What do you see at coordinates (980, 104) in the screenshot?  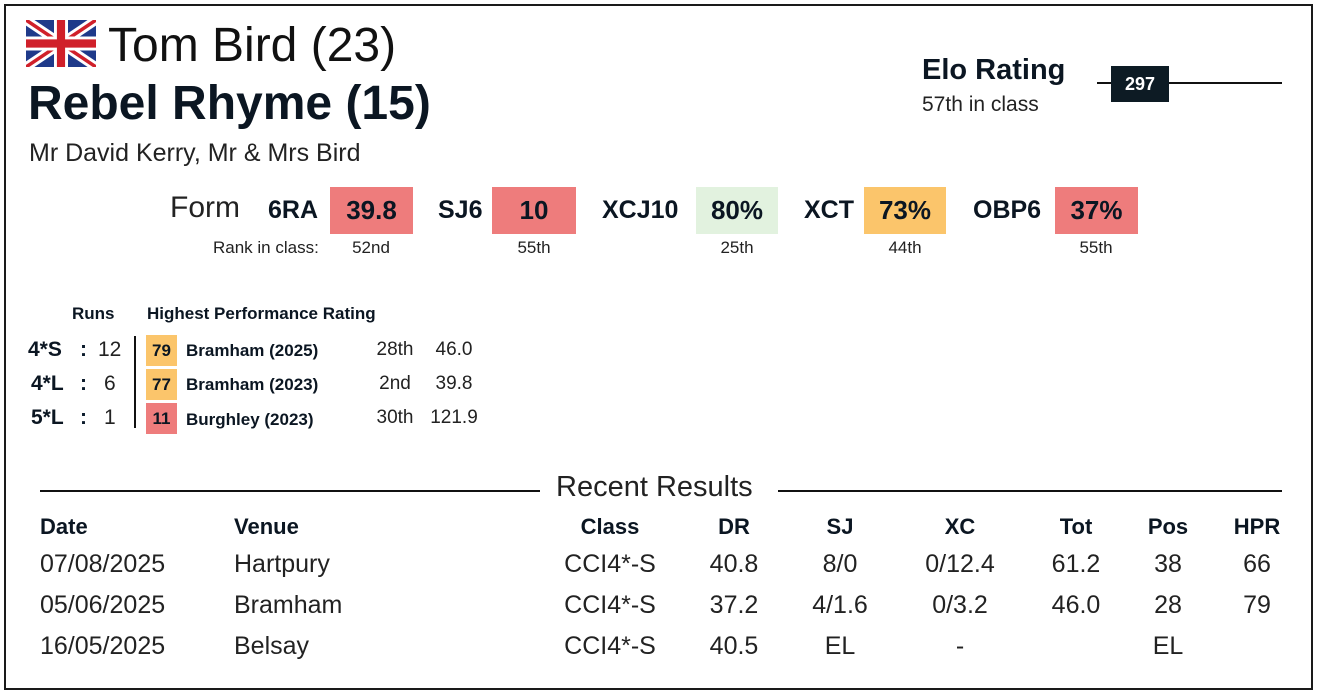 I see `elo-rank: 57th in class` at bounding box center [980, 104].